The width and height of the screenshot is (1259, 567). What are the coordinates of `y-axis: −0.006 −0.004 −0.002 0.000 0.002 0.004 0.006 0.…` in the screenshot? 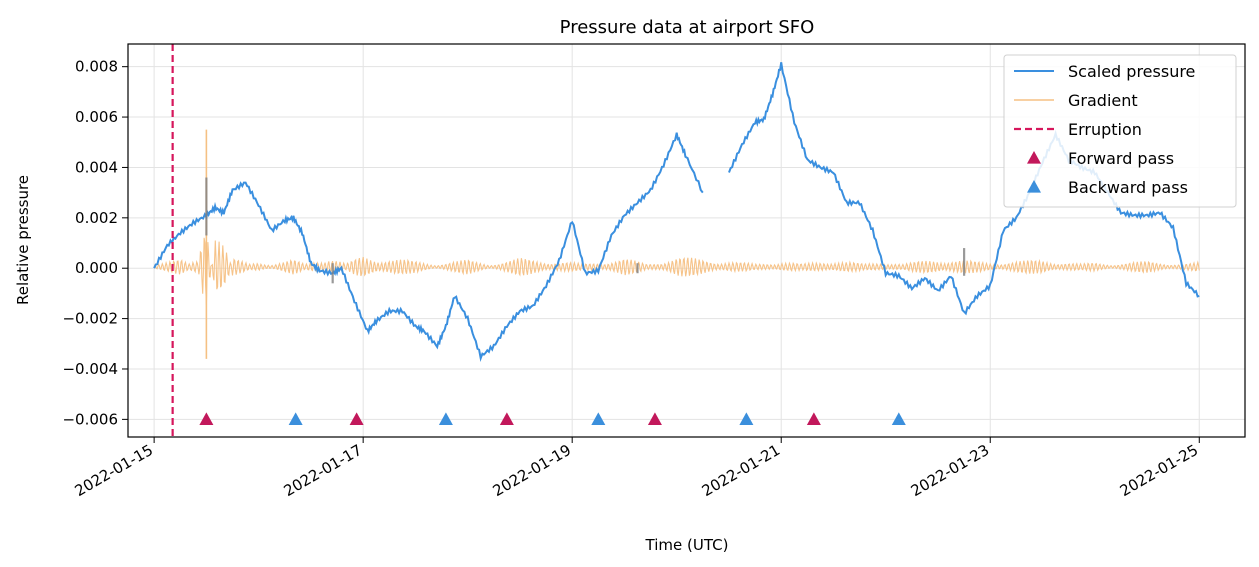 It's located at (95, 243).